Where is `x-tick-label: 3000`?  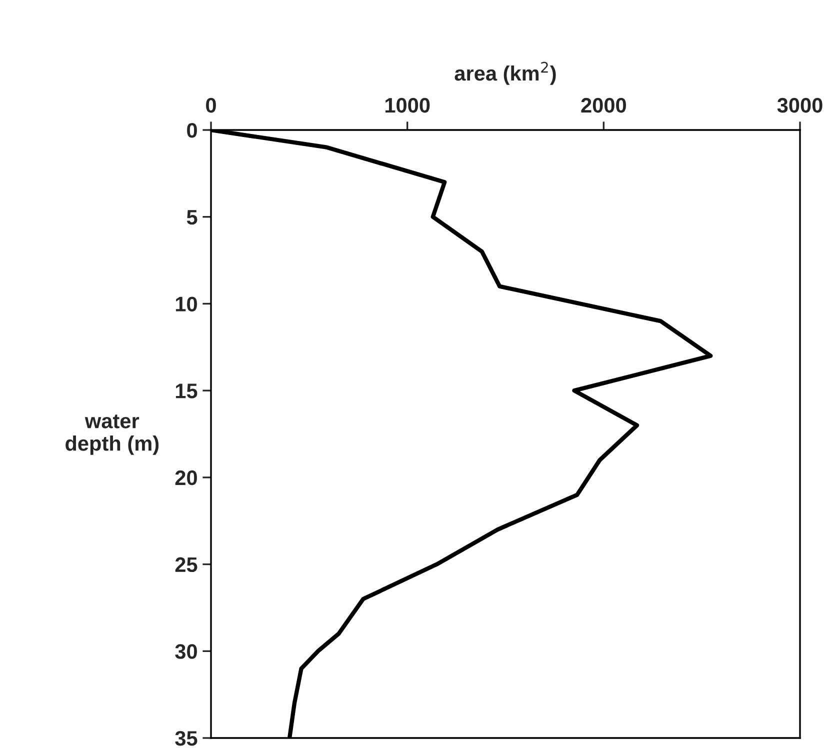
x-tick-label: 3000 is located at coordinates (799, 105).